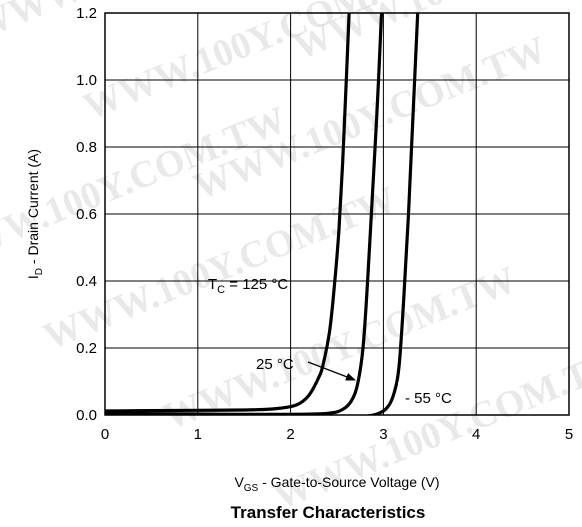  What do you see at coordinates (39, 271) in the screenshot?
I see `y-axis-label-sub: D` at bounding box center [39, 271].